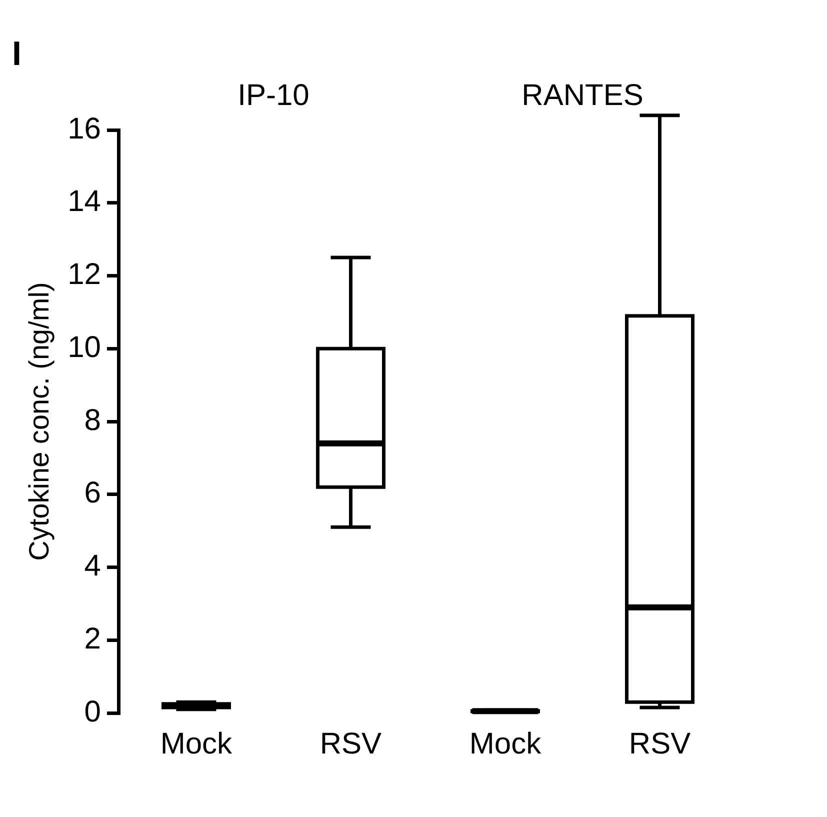 The image size is (827, 817). I want to click on text: RANTES, so click(583, 95).